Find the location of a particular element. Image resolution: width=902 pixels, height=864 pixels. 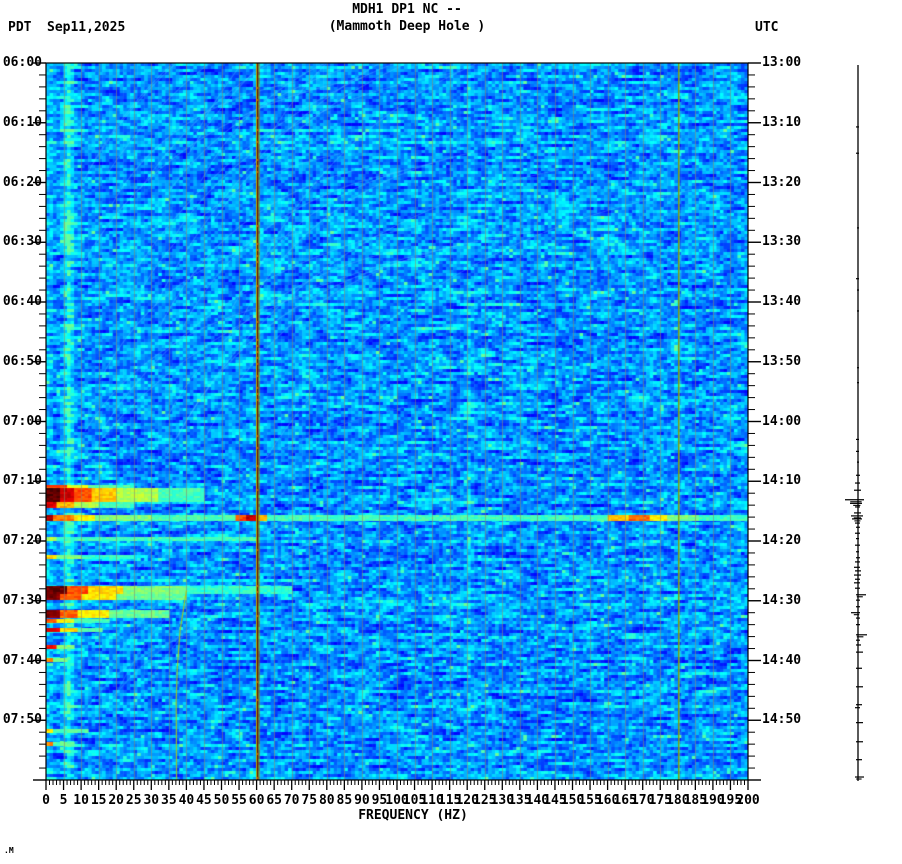

right-time-label: 14:30 is located at coordinates (782, 600).